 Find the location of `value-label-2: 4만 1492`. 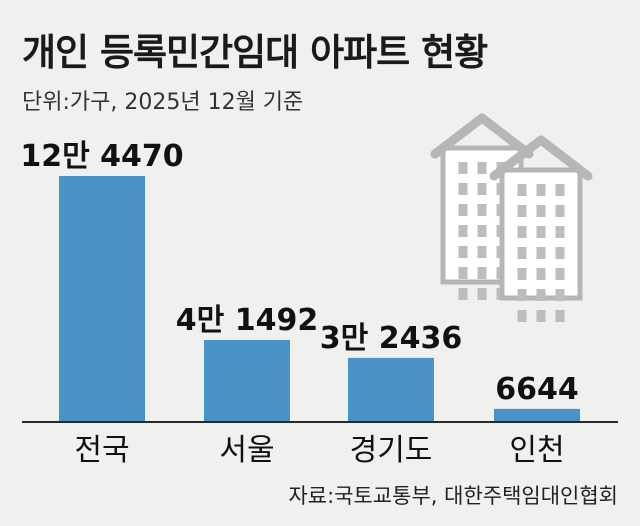

value-label-2: 4만 1492 is located at coordinates (247, 320).